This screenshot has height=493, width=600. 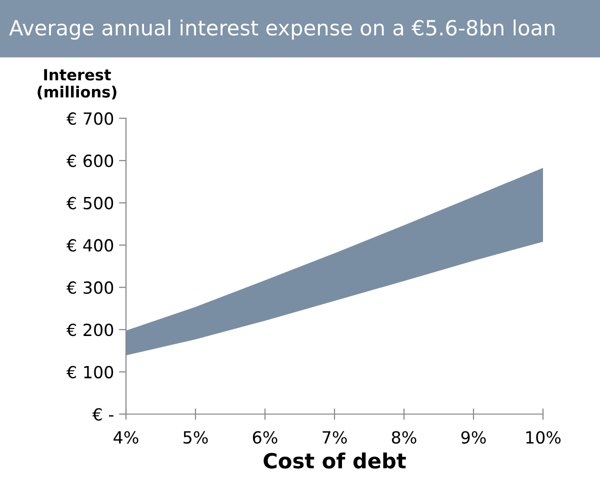 What do you see at coordinates (473, 437) in the screenshot?
I see `x-tick-label: 9%` at bounding box center [473, 437].